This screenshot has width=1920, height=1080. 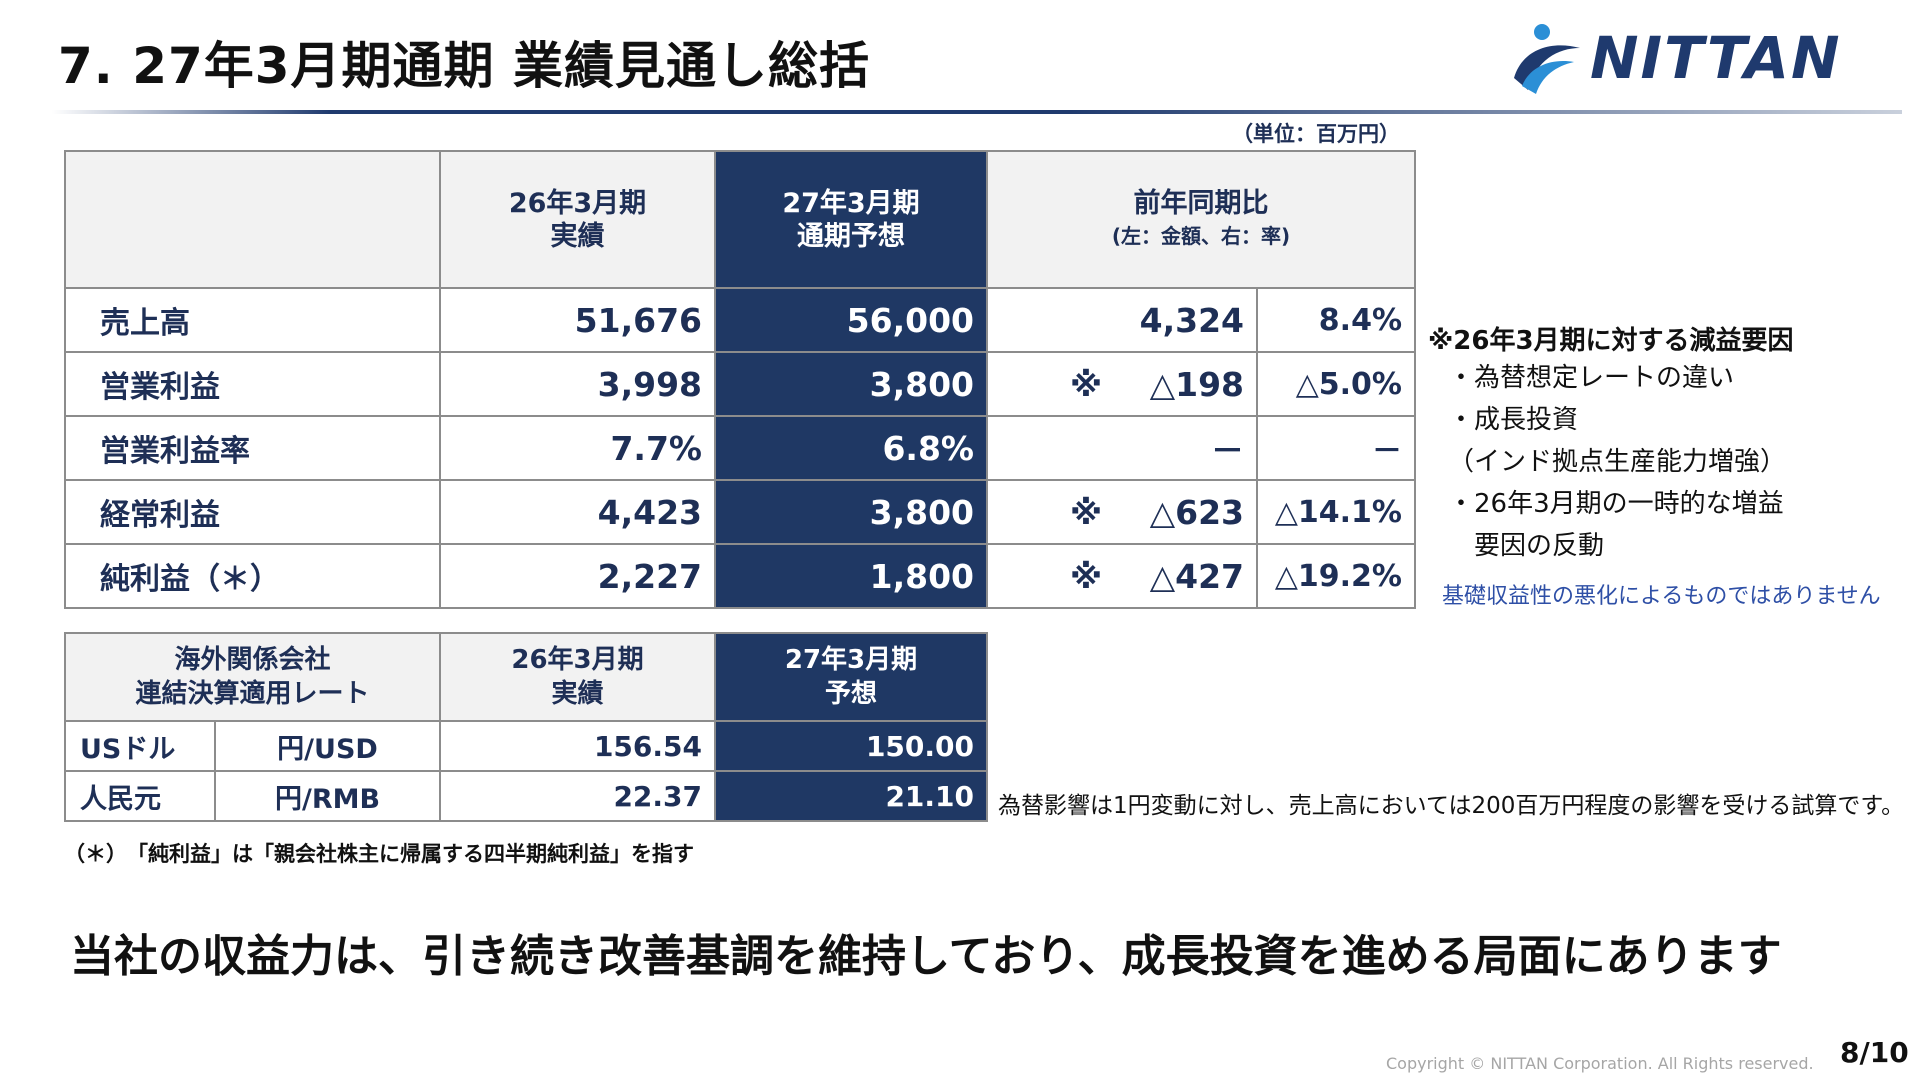 I want to click on fy26-value: 7.7%, so click(x=577, y=448).